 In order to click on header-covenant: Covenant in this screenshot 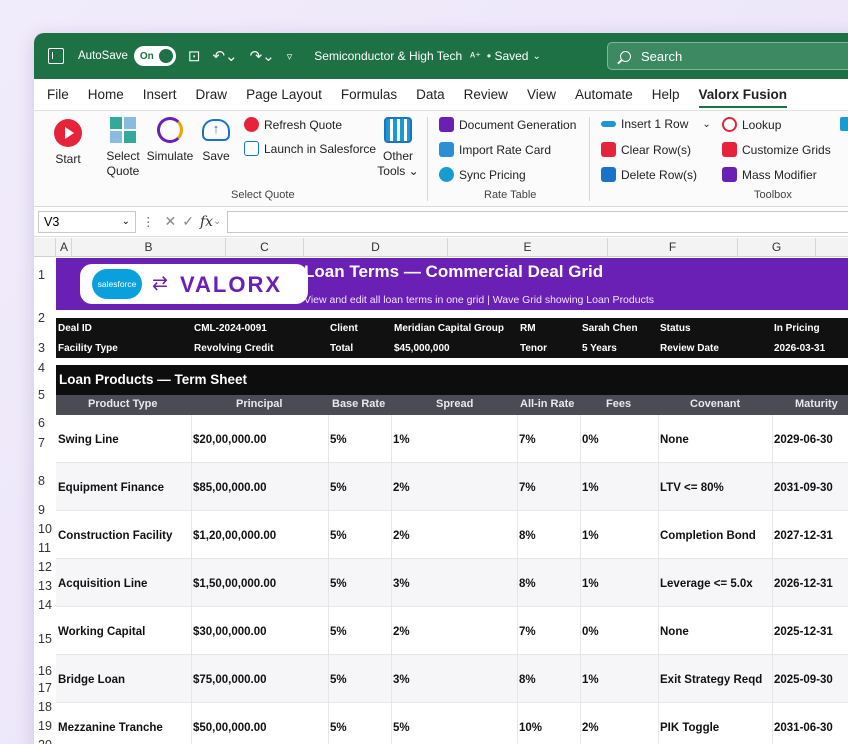, I will do `click(715, 404)`.